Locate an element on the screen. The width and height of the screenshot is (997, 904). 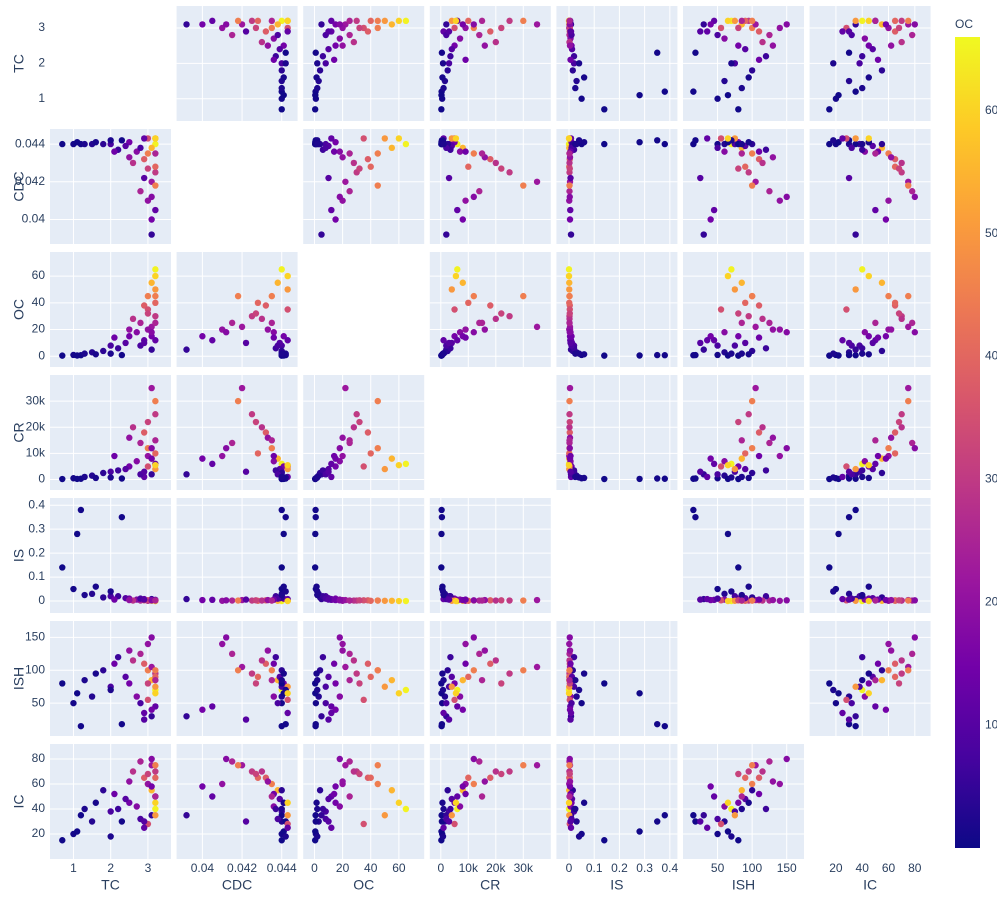
x-tick-label: 0.4 is located at coordinates (669, 868).